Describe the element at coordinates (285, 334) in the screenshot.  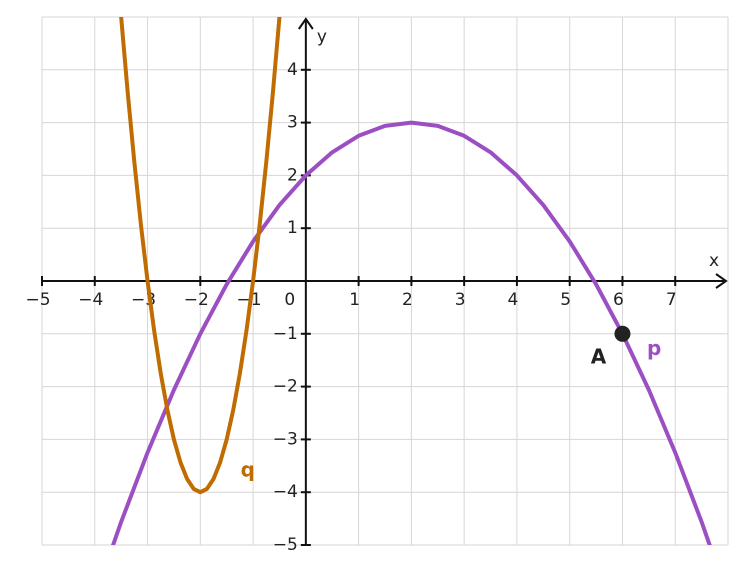
I see `y-tick-label: −1` at that location.